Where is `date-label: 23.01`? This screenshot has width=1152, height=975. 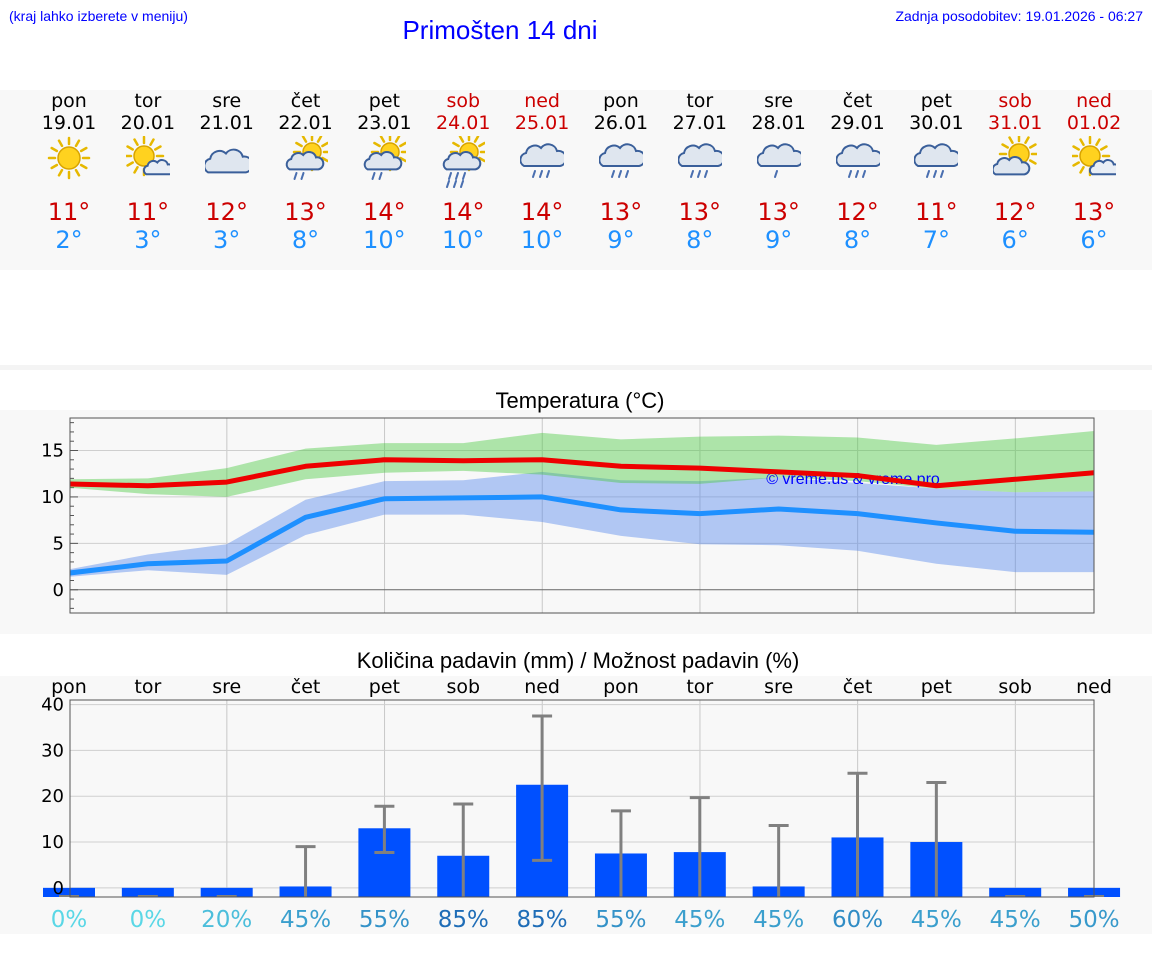
date-label: 23.01 is located at coordinates (384, 123).